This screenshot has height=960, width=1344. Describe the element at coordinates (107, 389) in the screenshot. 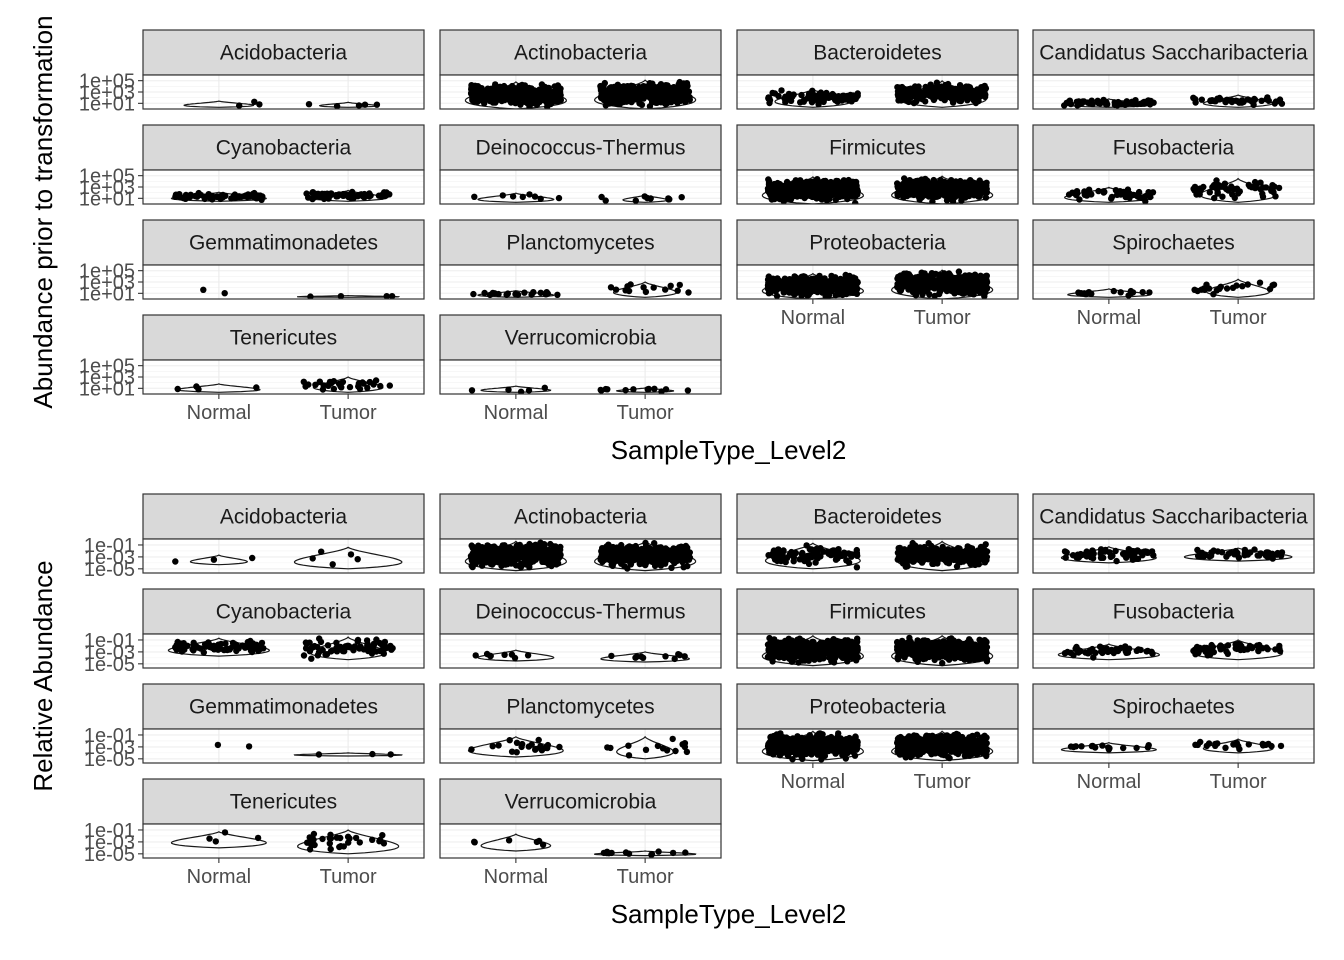

I see `y-tick-label: 1e+01` at that location.